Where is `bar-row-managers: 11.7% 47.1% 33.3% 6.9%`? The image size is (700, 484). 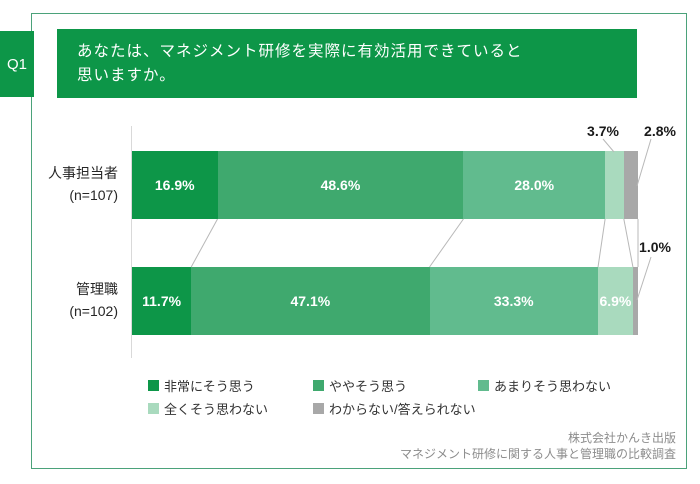
bar-row-managers: 11.7% 47.1% 33.3% 6.9% is located at coordinates (385, 301).